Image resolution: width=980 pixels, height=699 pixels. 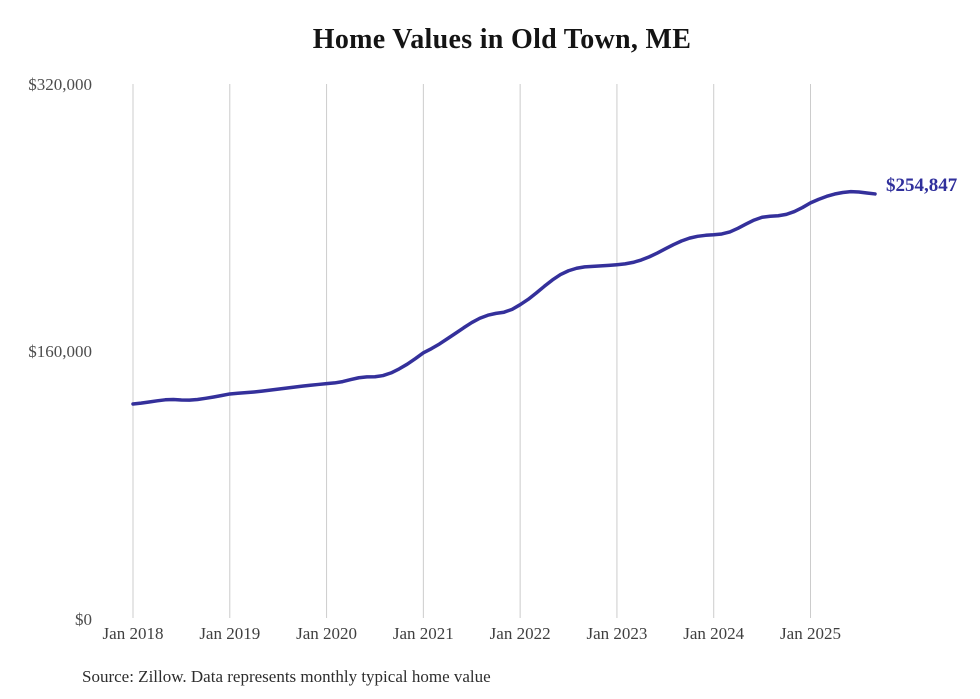 What do you see at coordinates (502, 39) in the screenshot?
I see `chart-title: Home Values in Old Town, ME` at bounding box center [502, 39].